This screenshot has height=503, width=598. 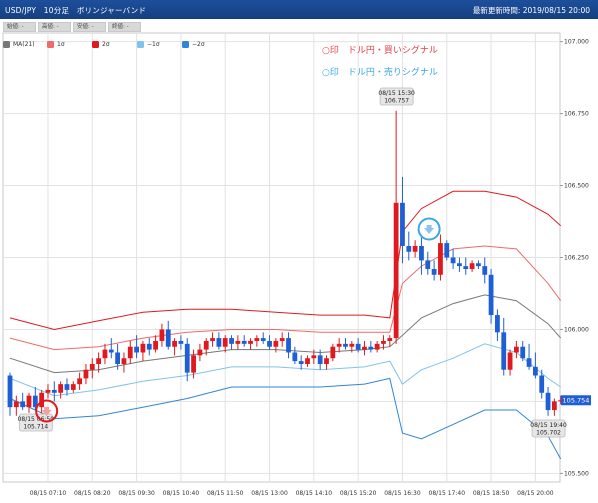 What do you see at coordinates (124, 27) in the screenshot?
I see `close-value: 終値: -` at bounding box center [124, 27].